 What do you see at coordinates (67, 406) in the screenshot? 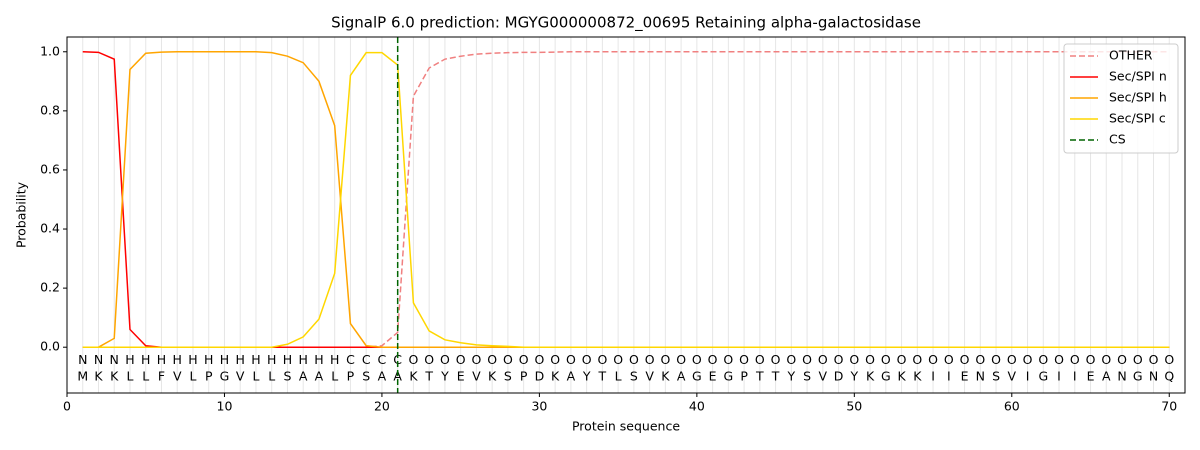
I see `x-tick-label: 0` at bounding box center [67, 406].